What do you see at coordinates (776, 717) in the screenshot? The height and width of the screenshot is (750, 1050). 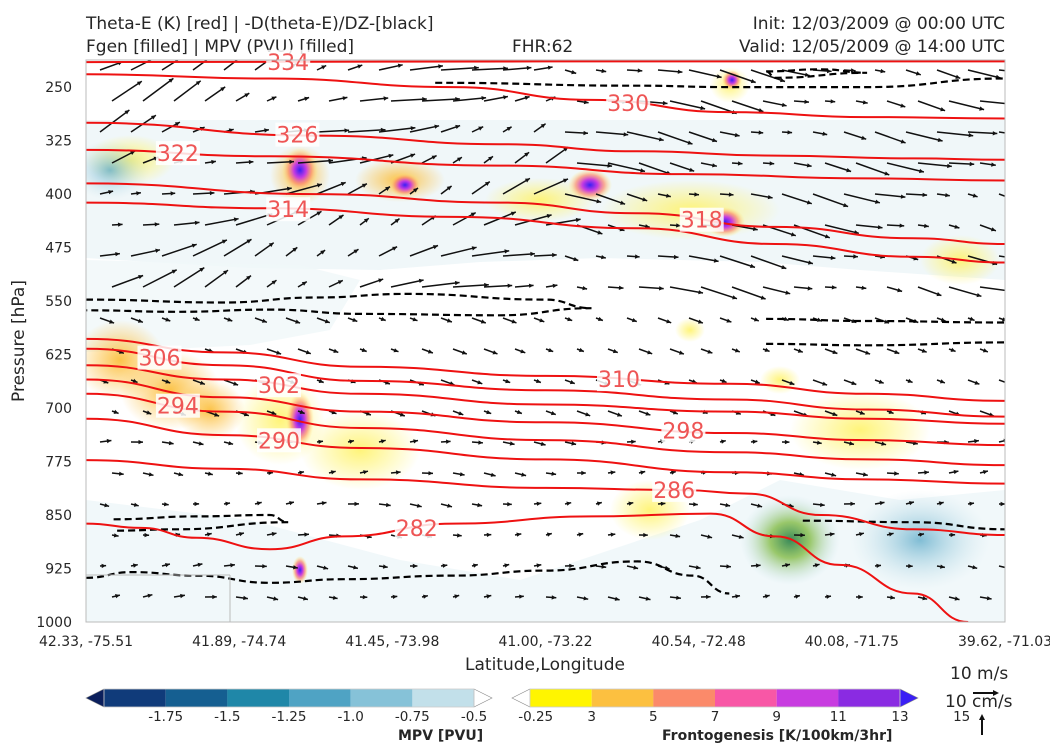 I see `fgen-colorbar-tick-3: 9` at bounding box center [776, 717].